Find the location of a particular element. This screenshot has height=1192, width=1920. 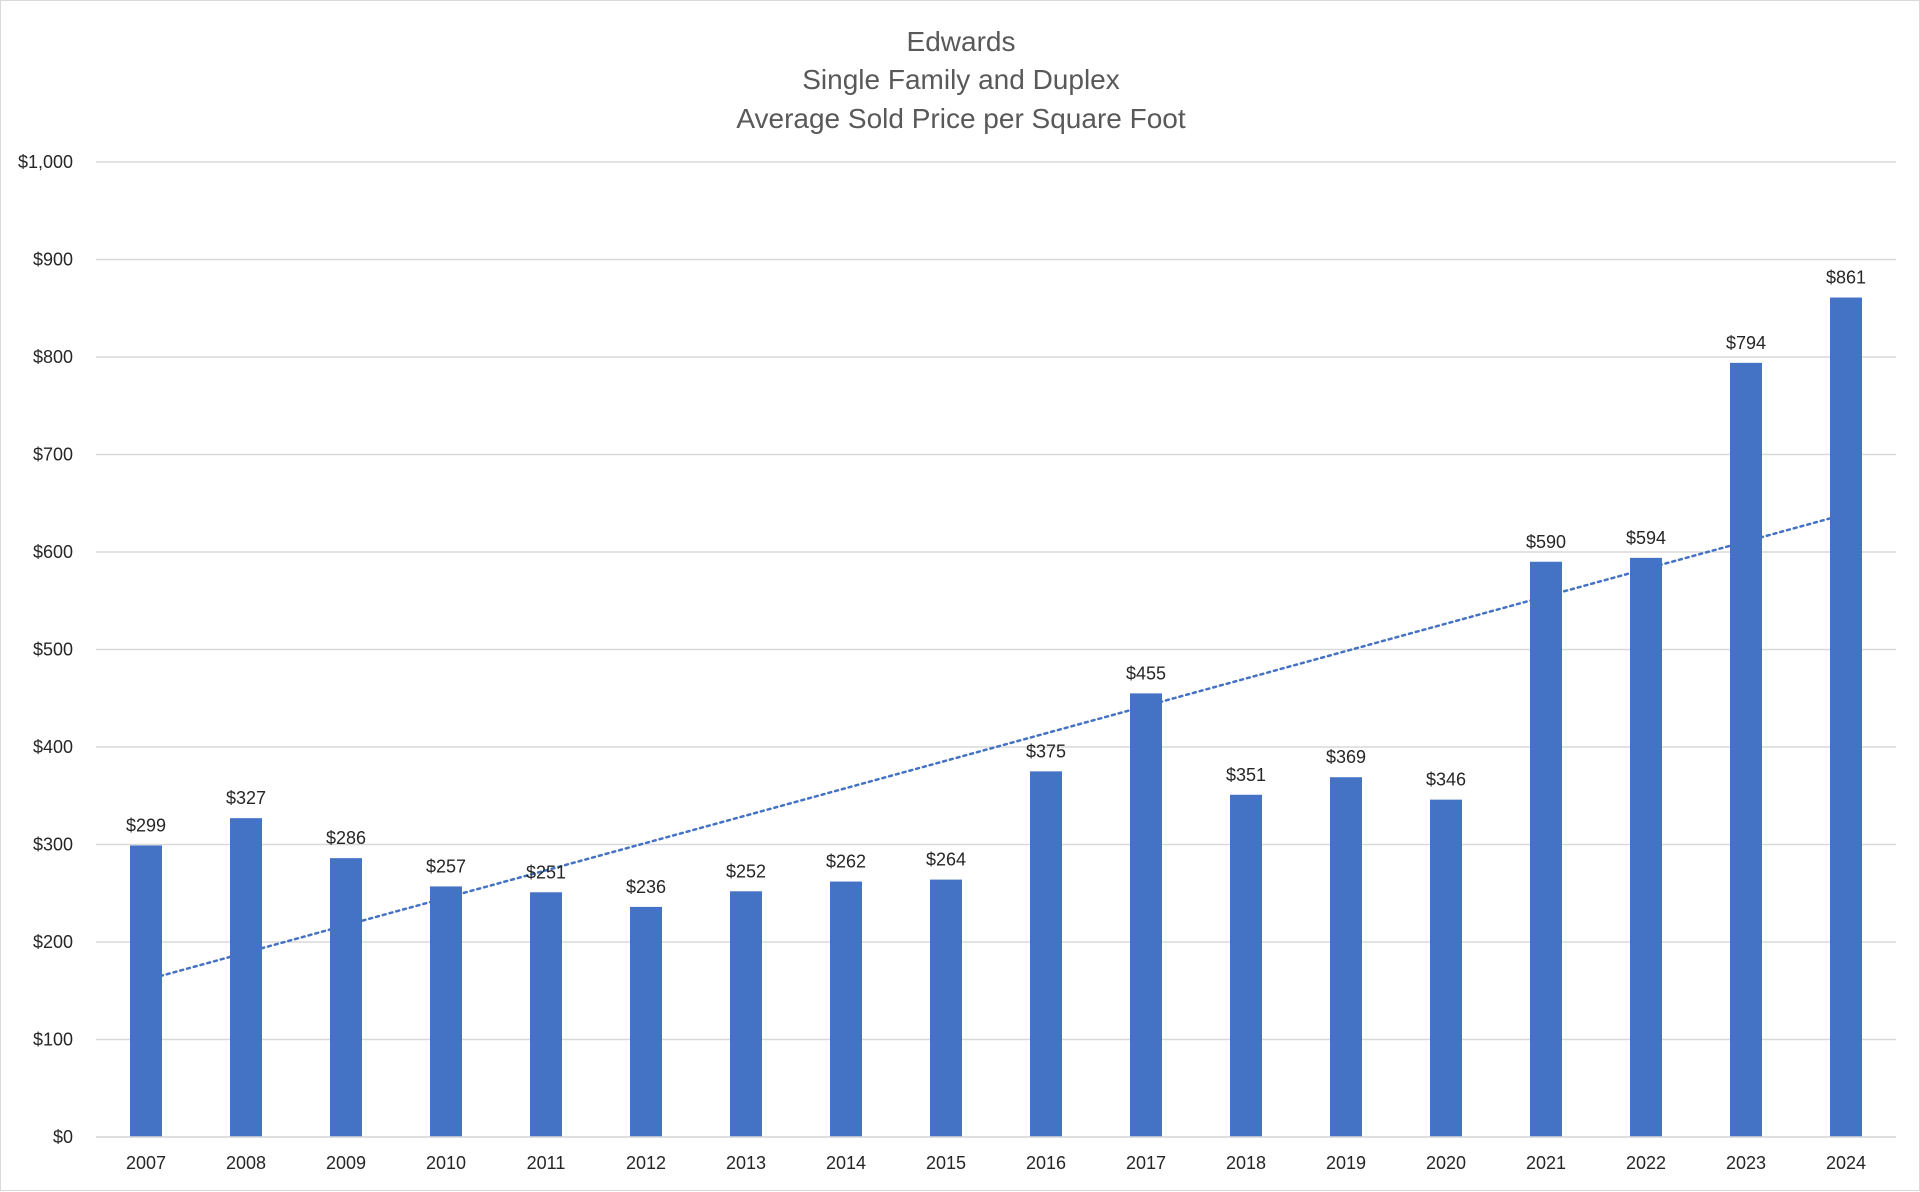

chart-title-line-3: Average Sold Price per Square Foot is located at coordinates (961, 118).